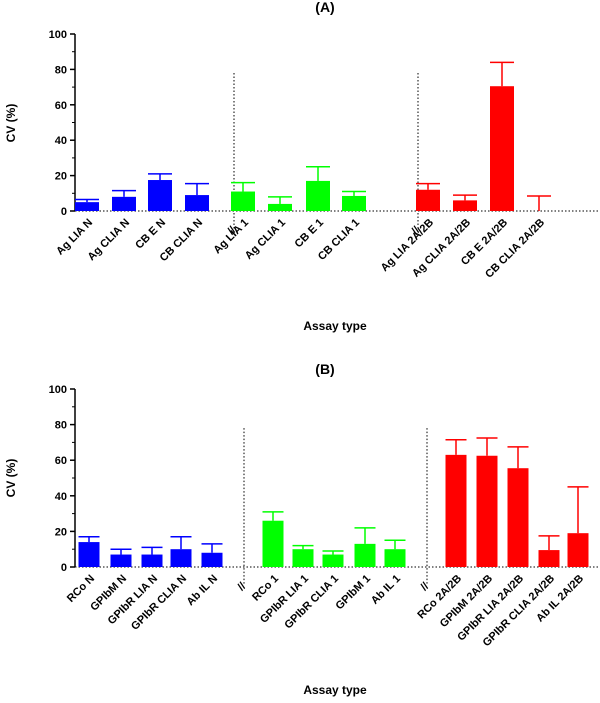 The image size is (600, 703). What do you see at coordinates (335, 326) in the screenshot?
I see `panel-a-xlabel: Assay type` at bounding box center [335, 326].